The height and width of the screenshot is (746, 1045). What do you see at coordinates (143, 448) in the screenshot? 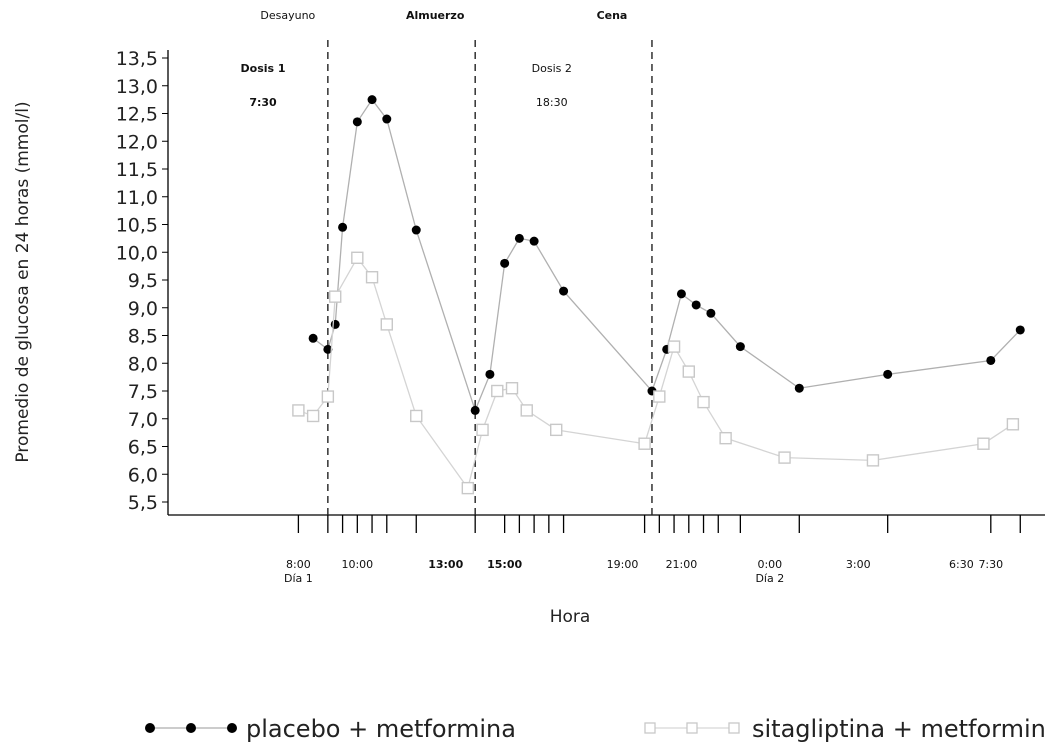
I see `y-tick-label: 6,5` at bounding box center [143, 448].